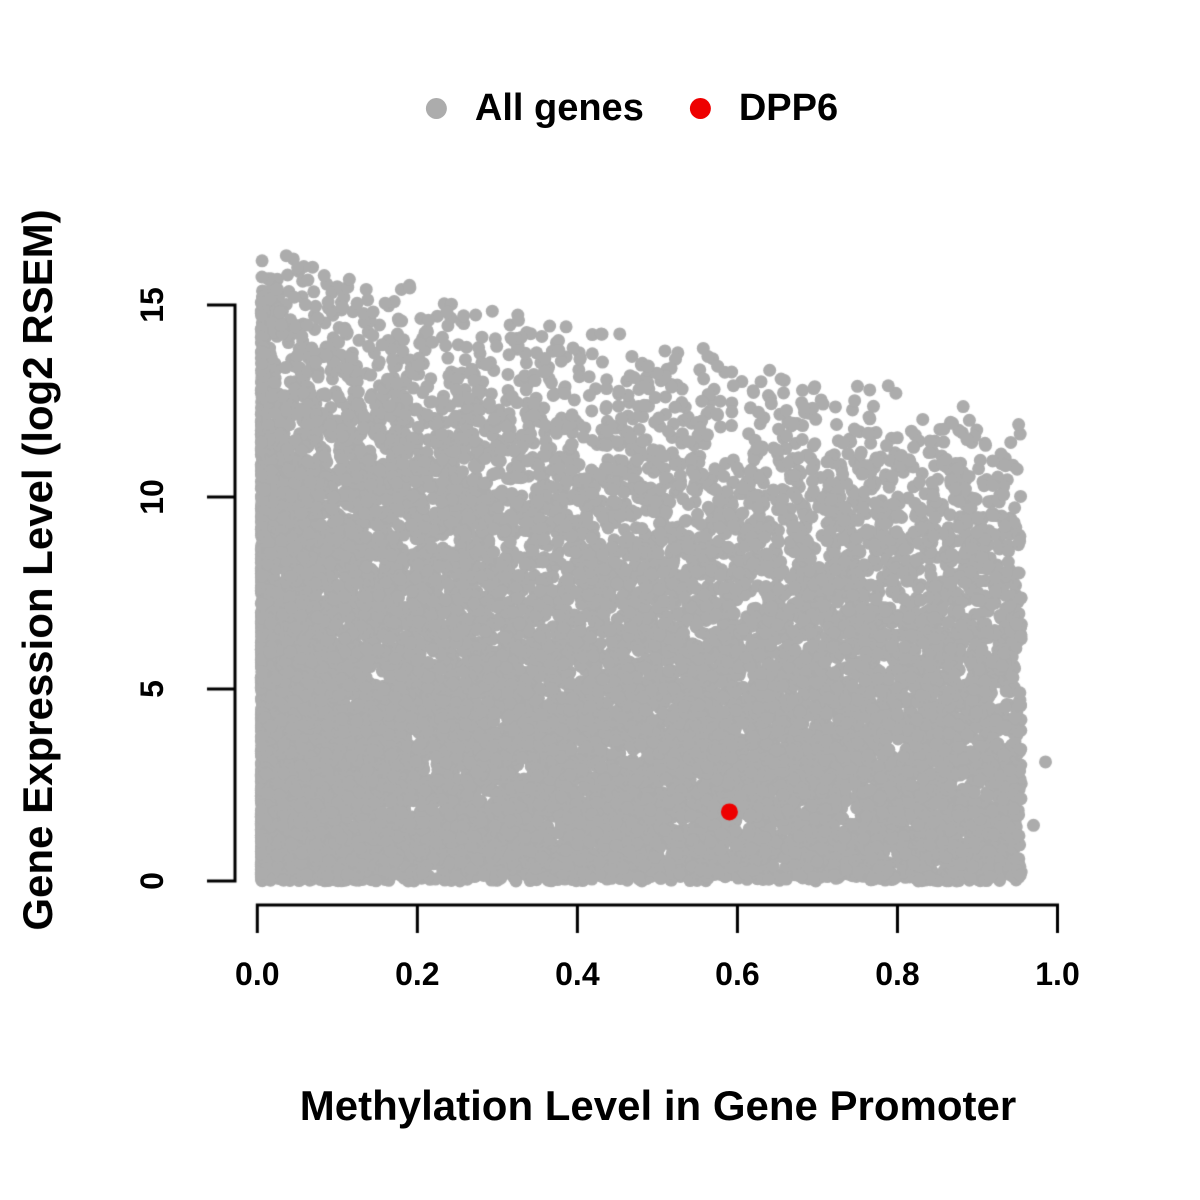  I want to click on legend-label-dpp6: DPP6, so click(788, 108).